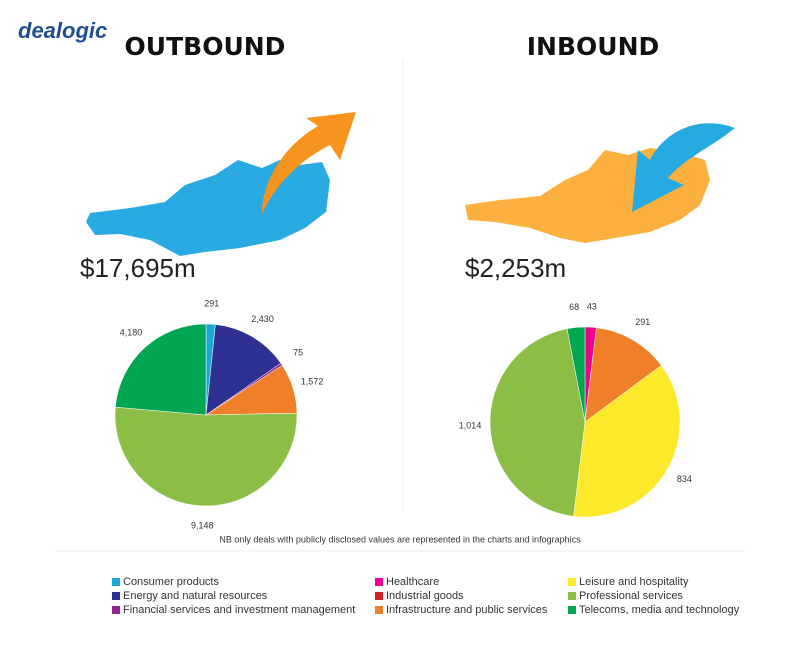  Describe the element at coordinates (592, 307) in the screenshot. I see `value-label: 43` at that location.